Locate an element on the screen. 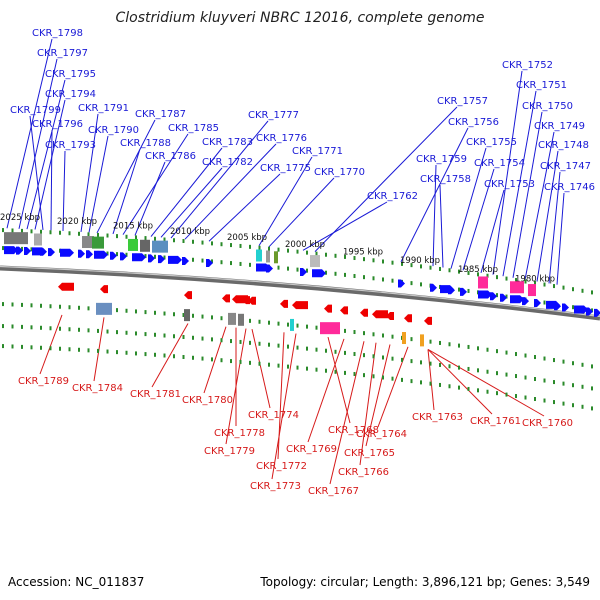  scale-tick-label: 2010 kbp is located at coordinates (190, 232).